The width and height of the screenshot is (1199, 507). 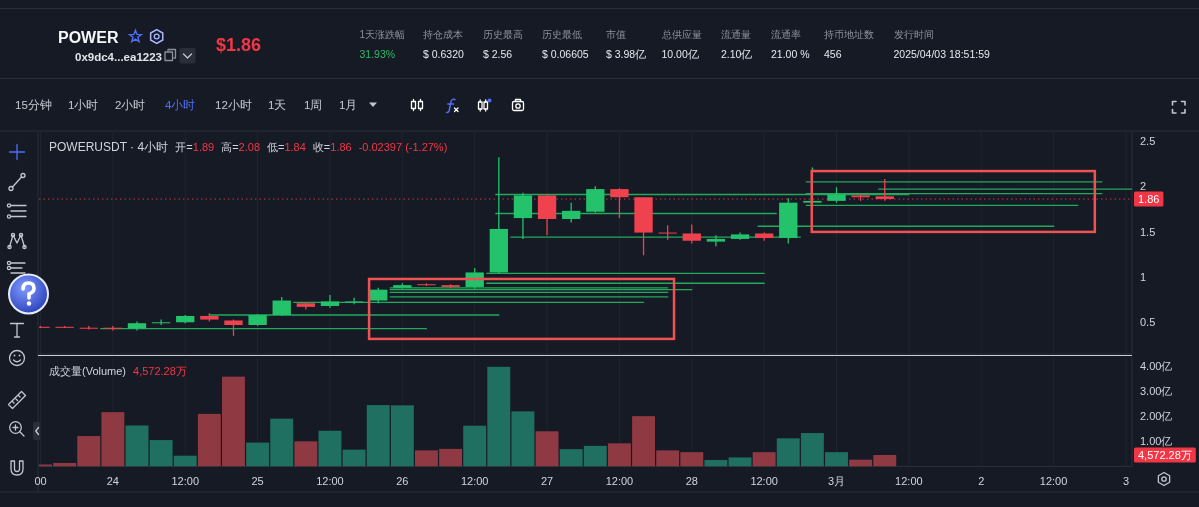 I want to click on text: $ 0.6320, so click(x=444, y=53).